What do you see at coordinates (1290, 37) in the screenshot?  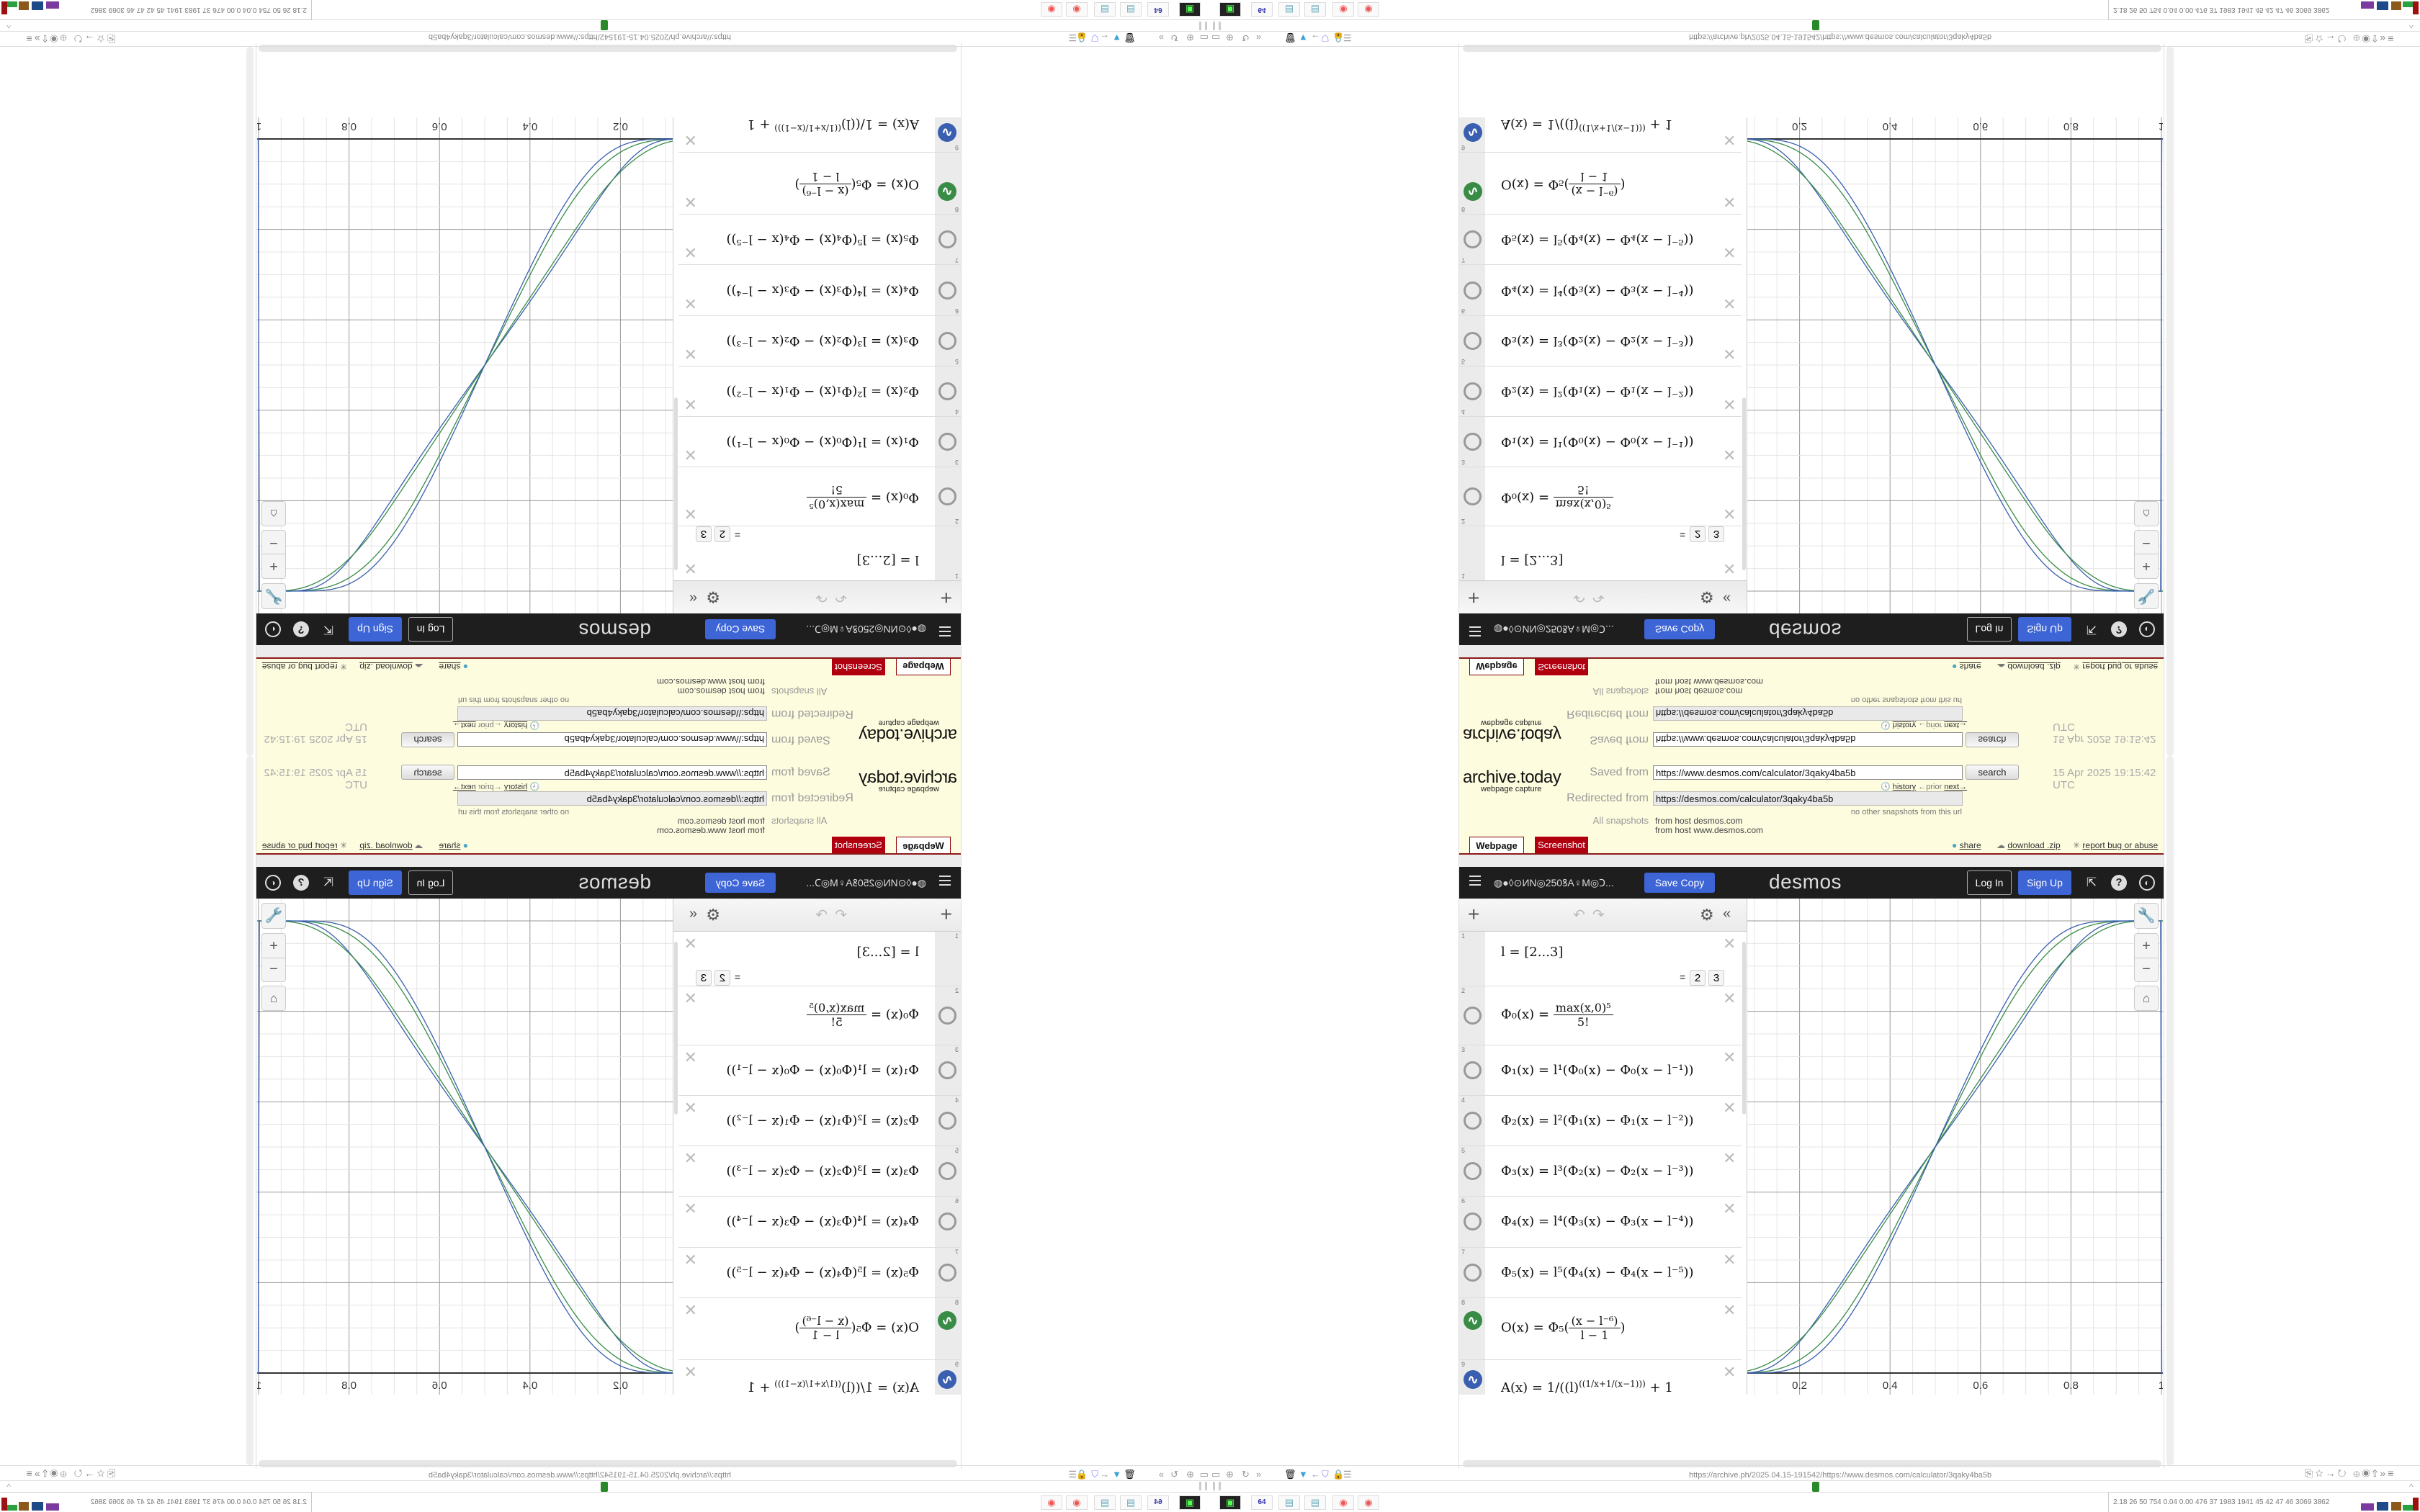 I see `trash-icon: 🗑` at bounding box center [1290, 37].